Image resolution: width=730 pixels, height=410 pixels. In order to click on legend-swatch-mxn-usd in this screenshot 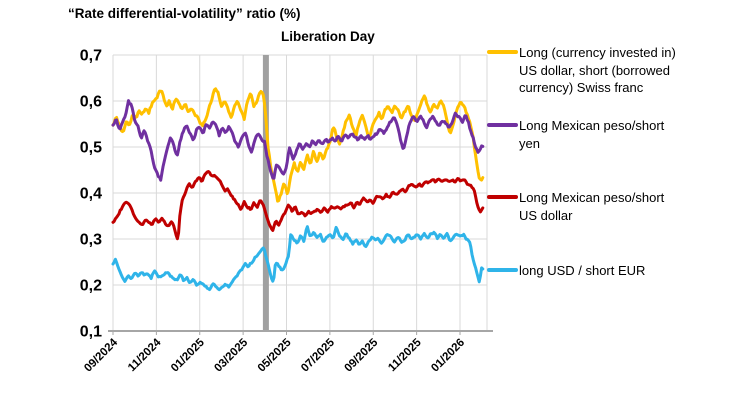, I will do `click(502, 197)`.